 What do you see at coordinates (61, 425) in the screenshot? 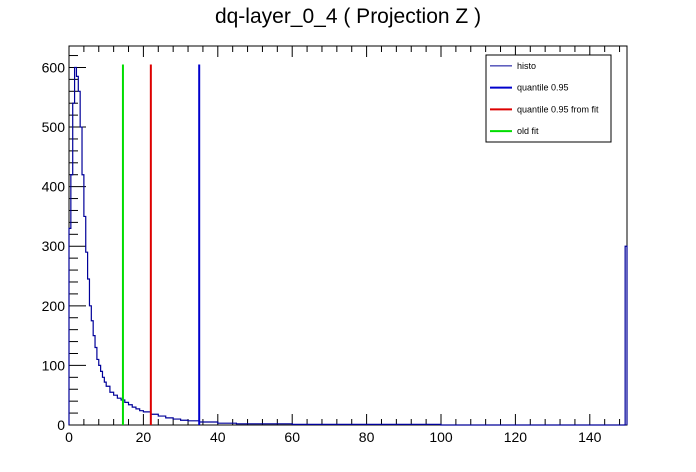
I see `y-tick-label: 0` at bounding box center [61, 425].